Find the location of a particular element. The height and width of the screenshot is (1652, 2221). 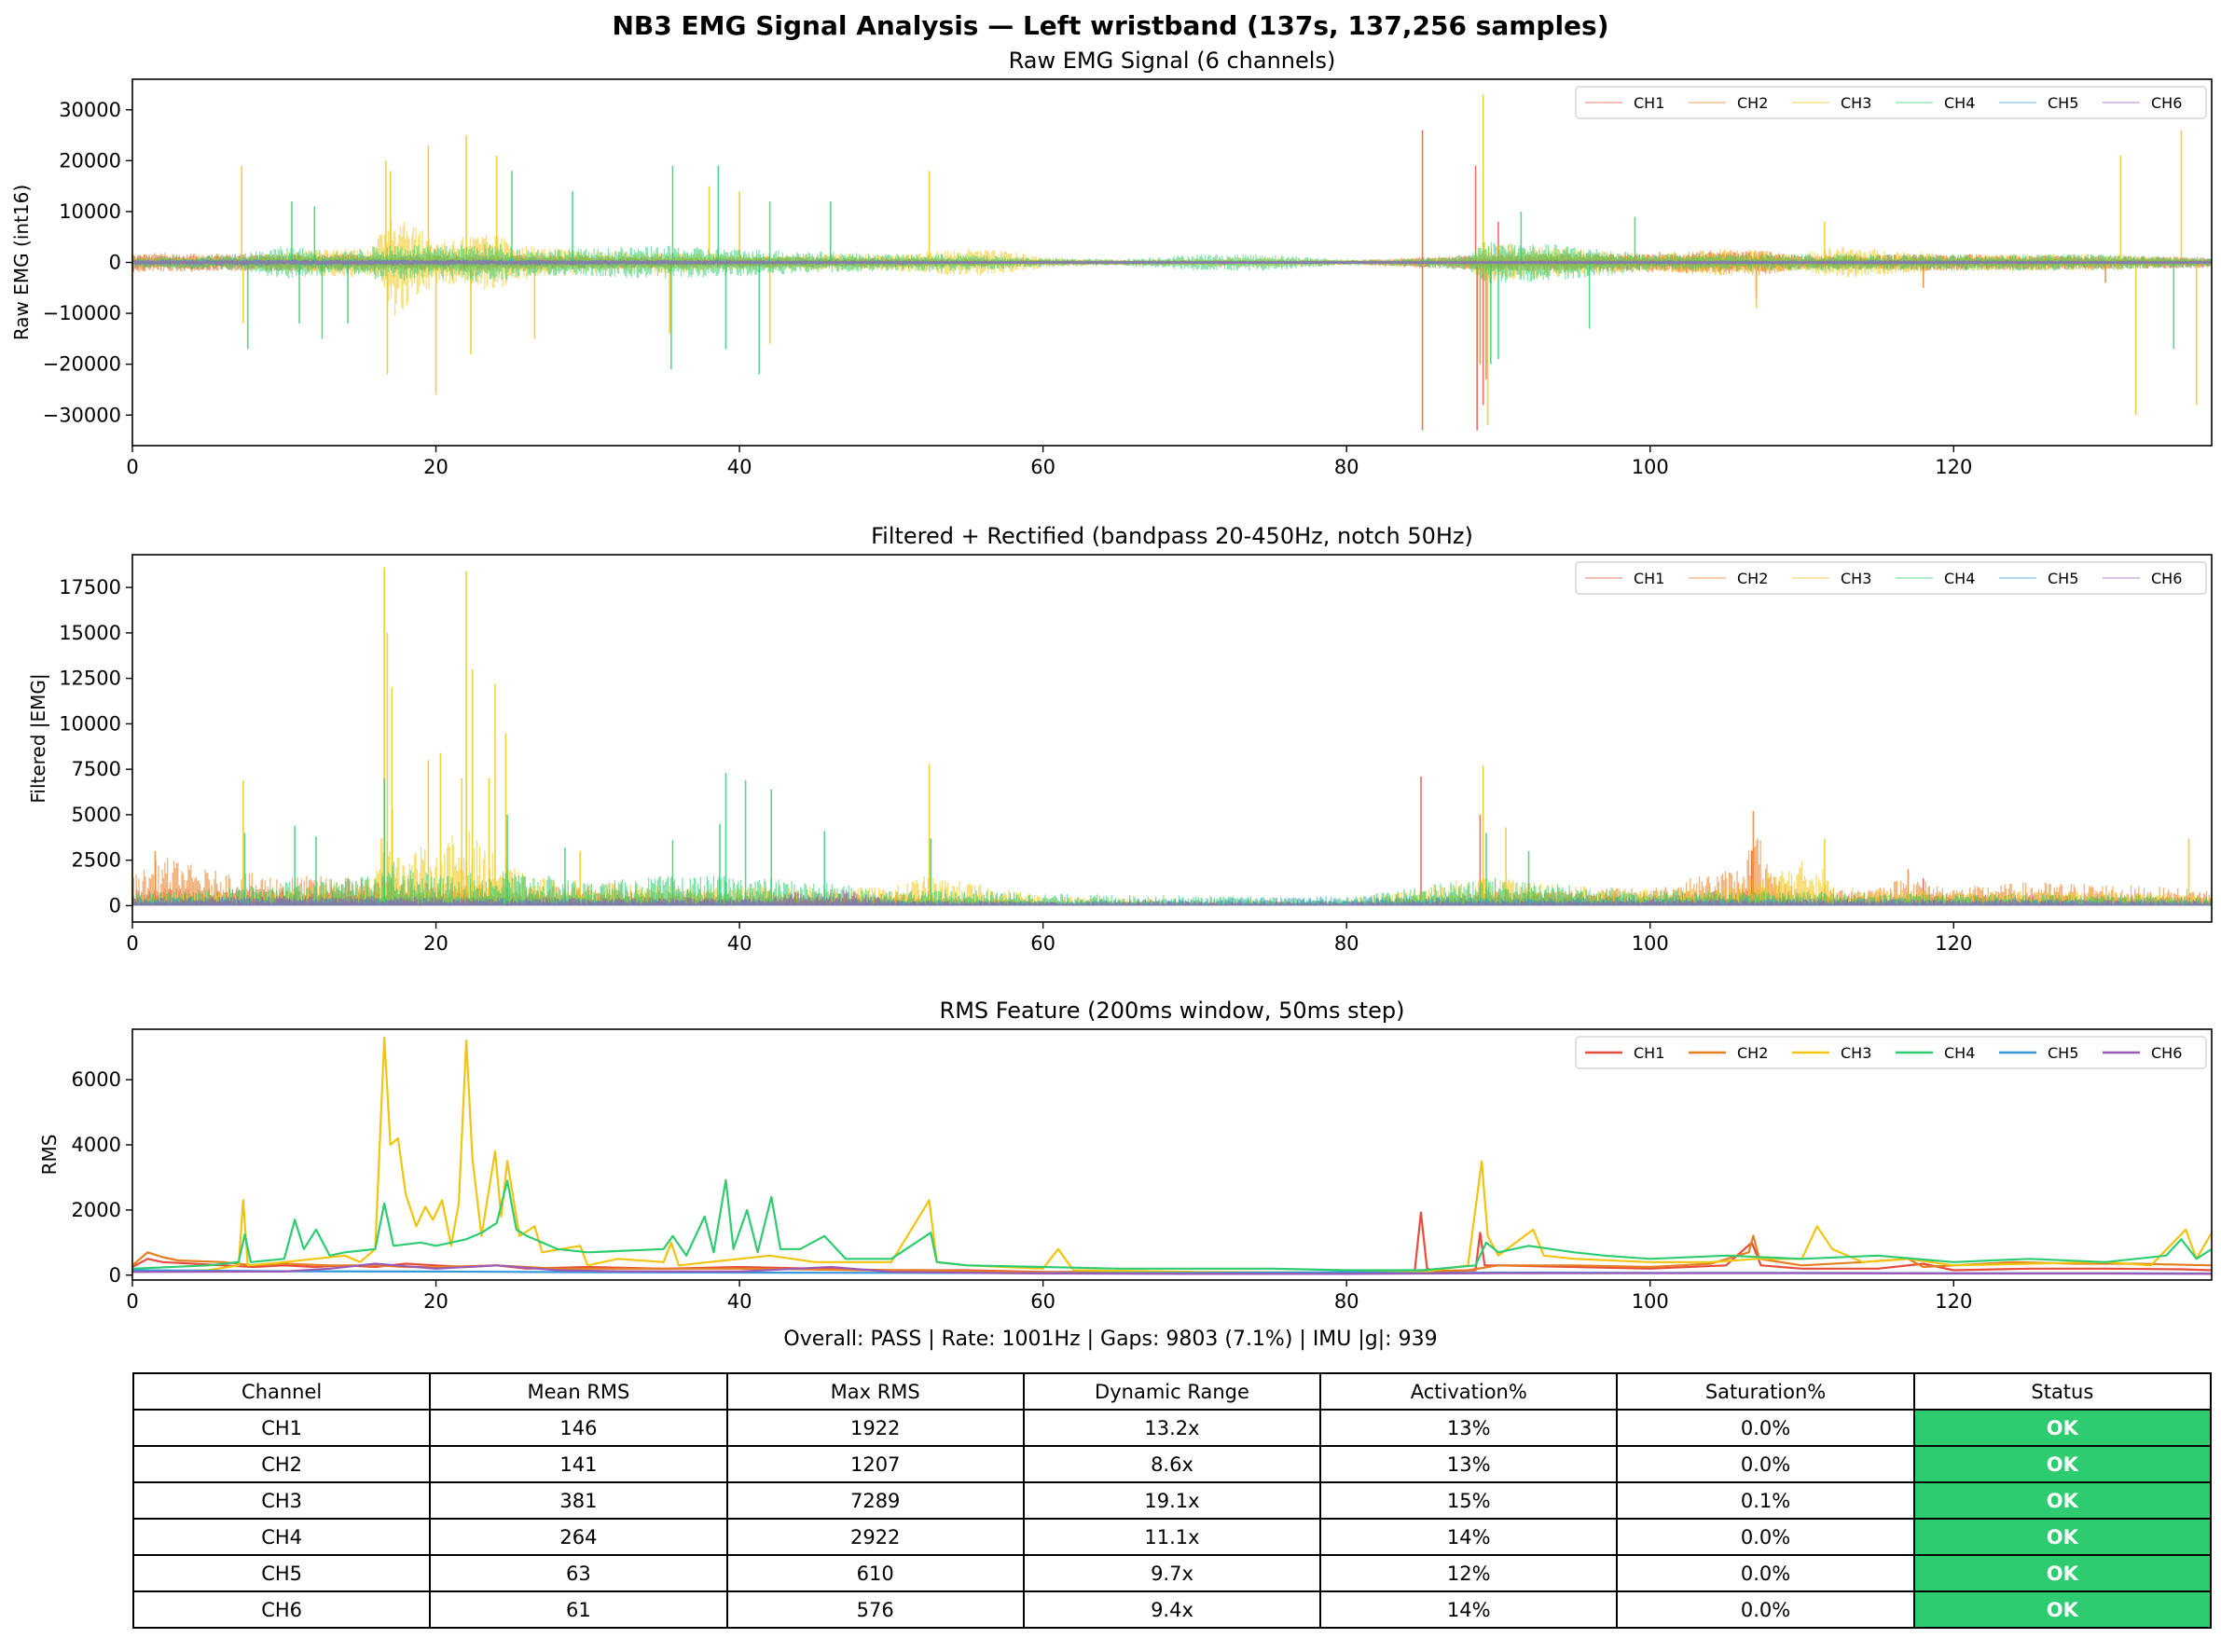

table-cell: 576 is located at coordinates (875, 1610).